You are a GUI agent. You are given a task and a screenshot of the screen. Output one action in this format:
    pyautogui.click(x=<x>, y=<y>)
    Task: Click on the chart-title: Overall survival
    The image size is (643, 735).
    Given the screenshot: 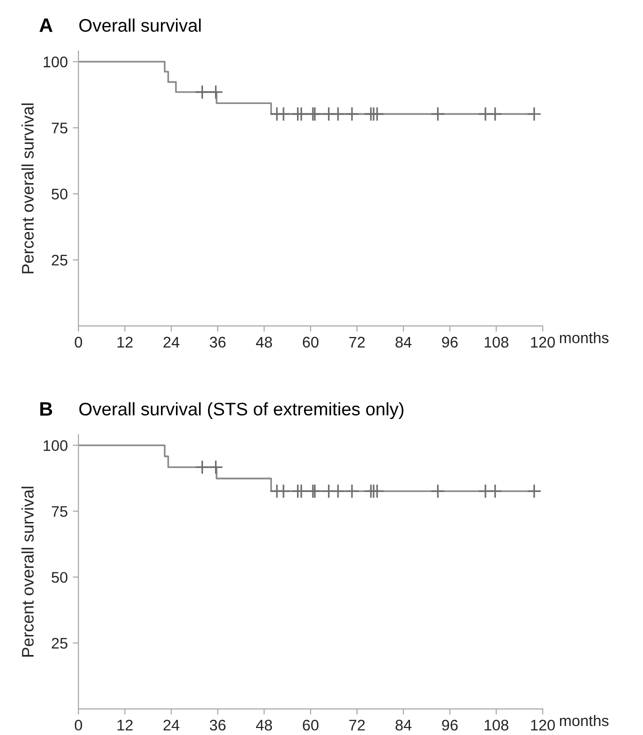 What is the action you would take?
    pyautogui.click(x=140, y=25)
    